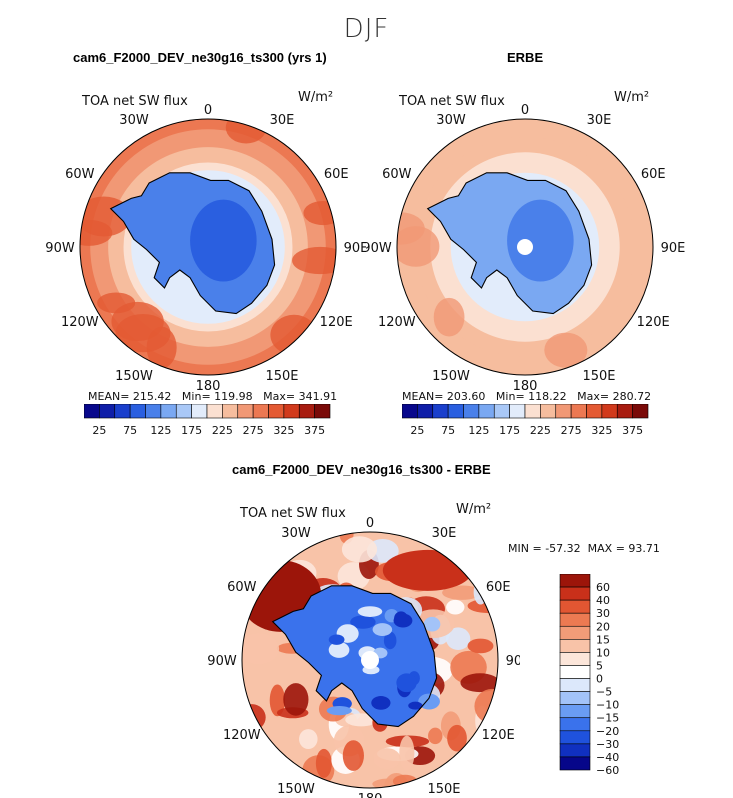  Describe the element at coordinates (632, 396) in the screenshot. I see `max-value: 280.72` at that location.